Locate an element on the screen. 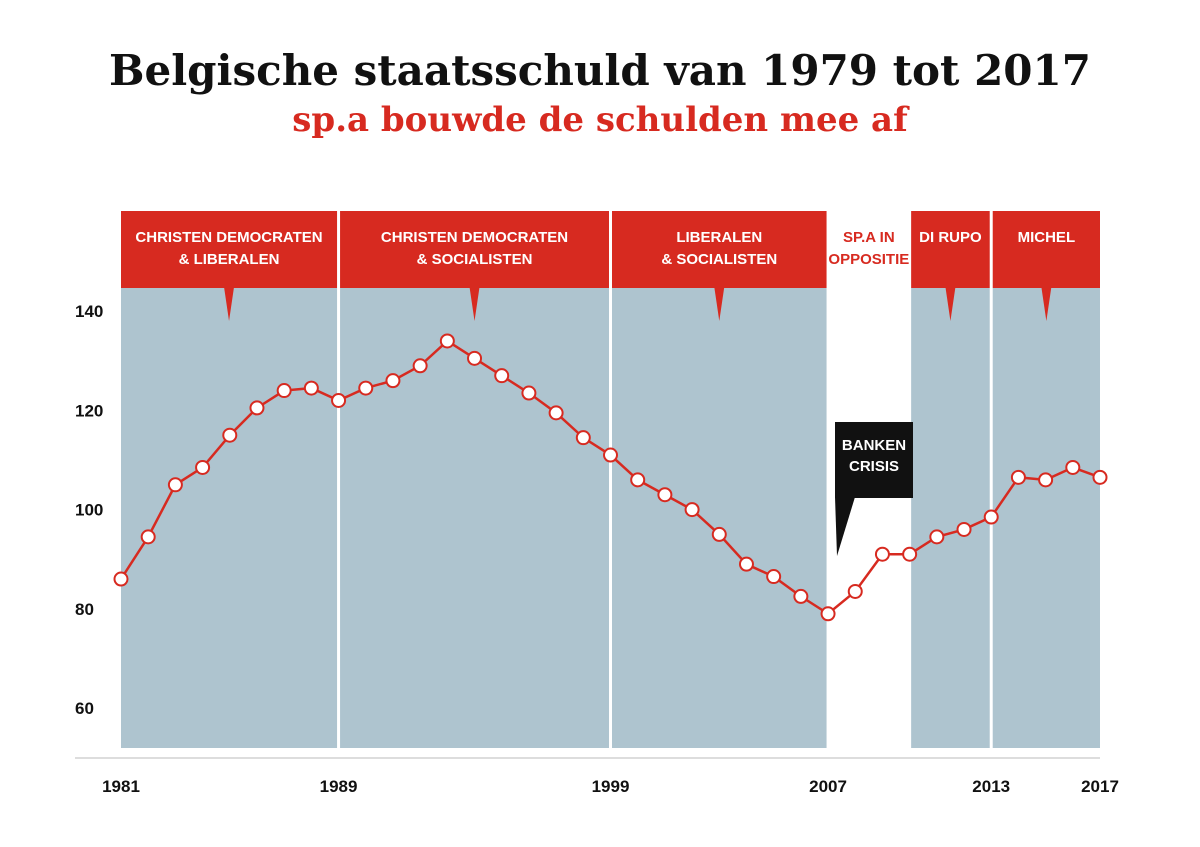  period-label: SP.A IN is located at coordinates (869, 237).